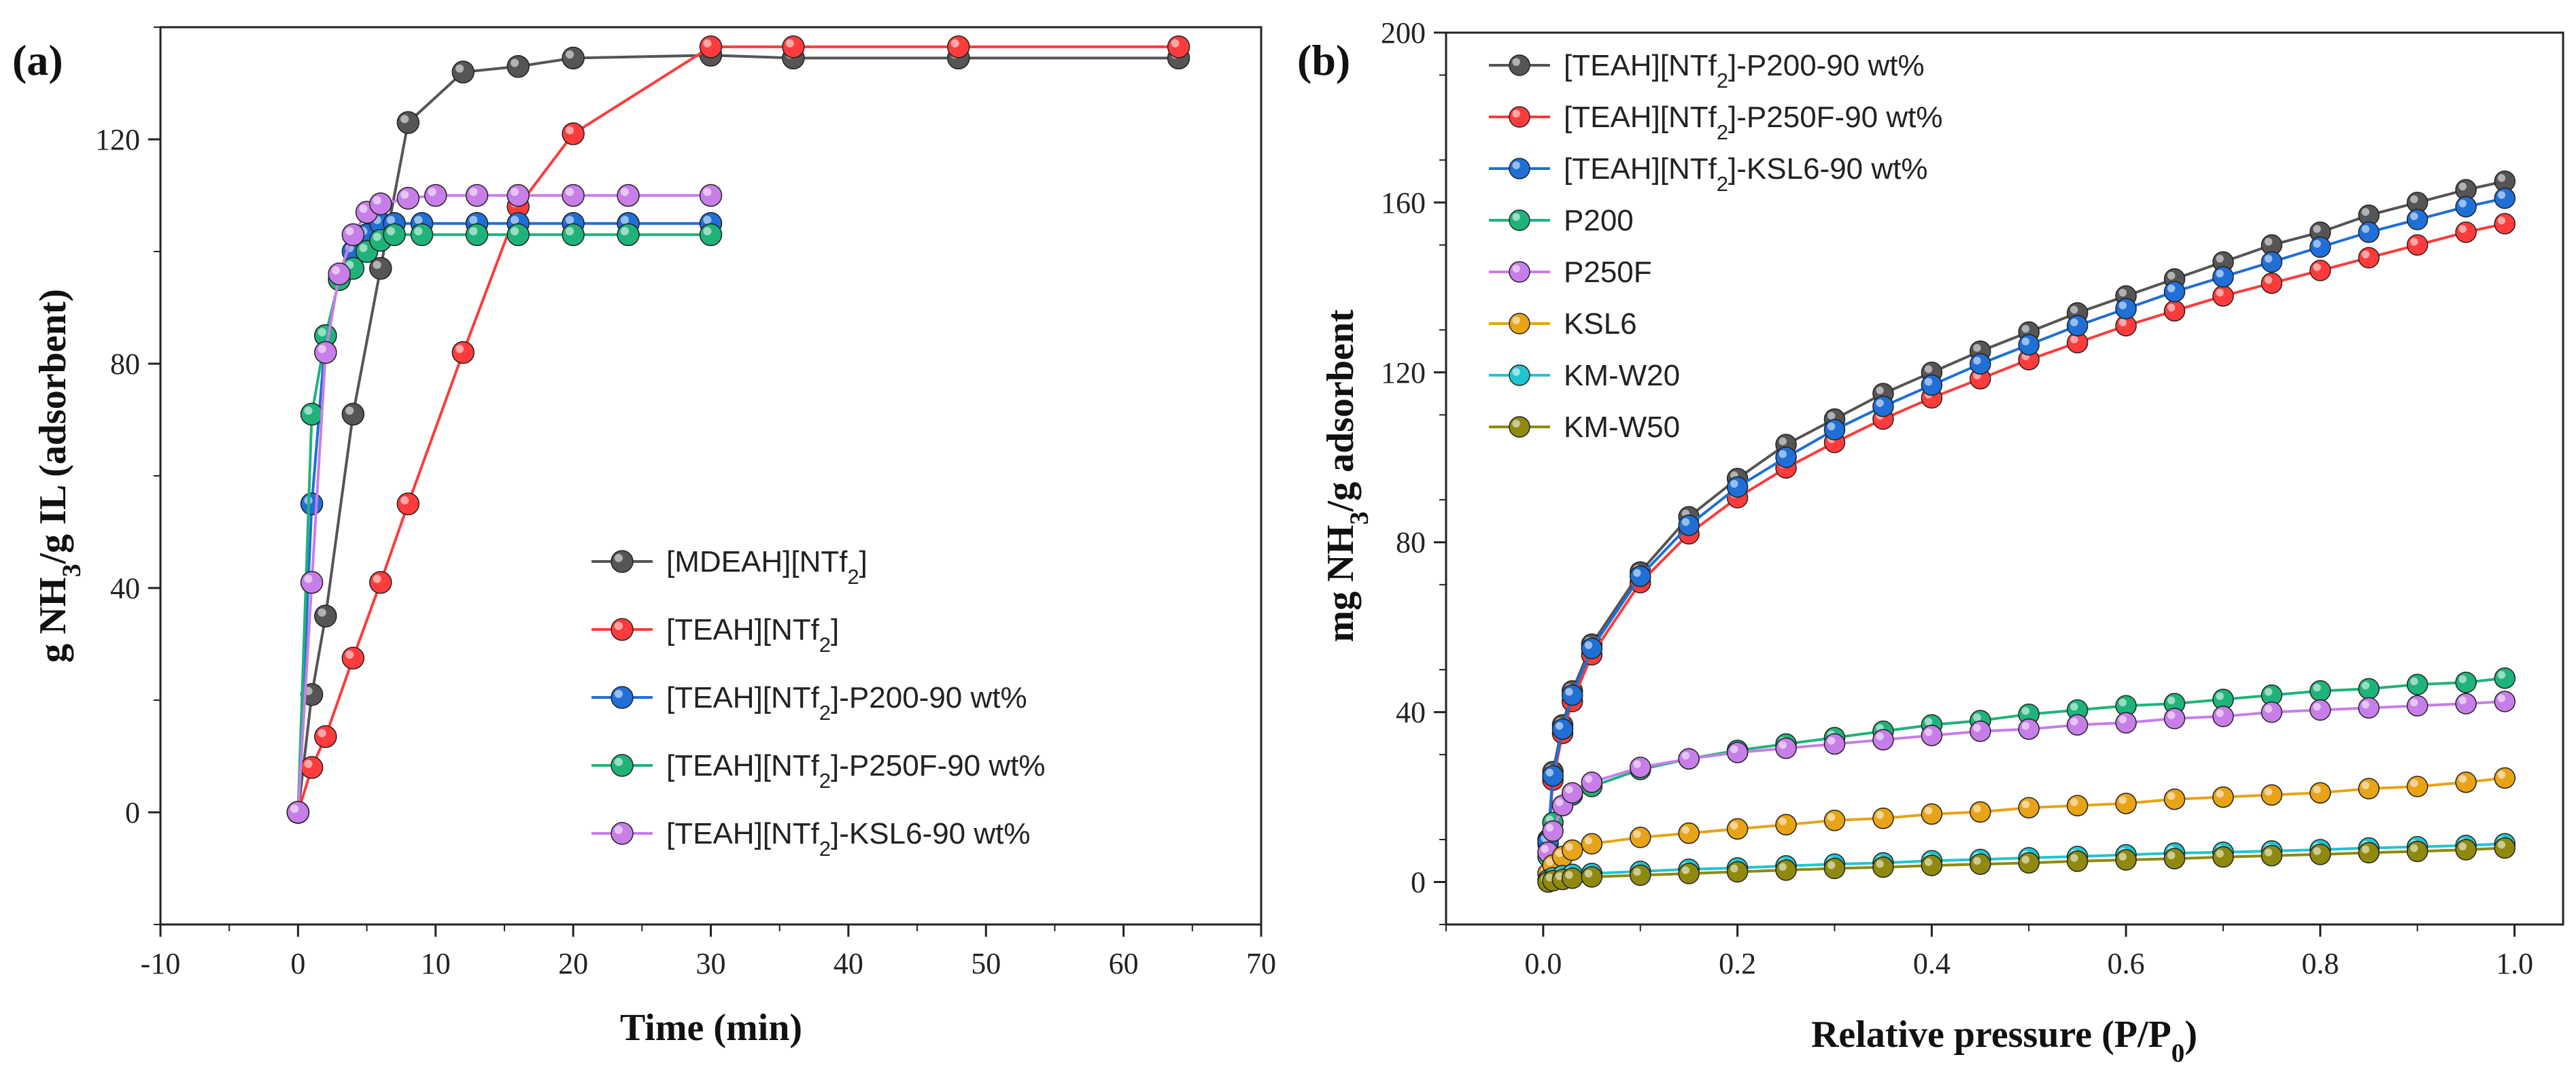 The image size is (2576, 1072). Describe the element at coordinates (1600, 324) in the screenshot. I see `panel_b-legend-label: KSL6` at that location.